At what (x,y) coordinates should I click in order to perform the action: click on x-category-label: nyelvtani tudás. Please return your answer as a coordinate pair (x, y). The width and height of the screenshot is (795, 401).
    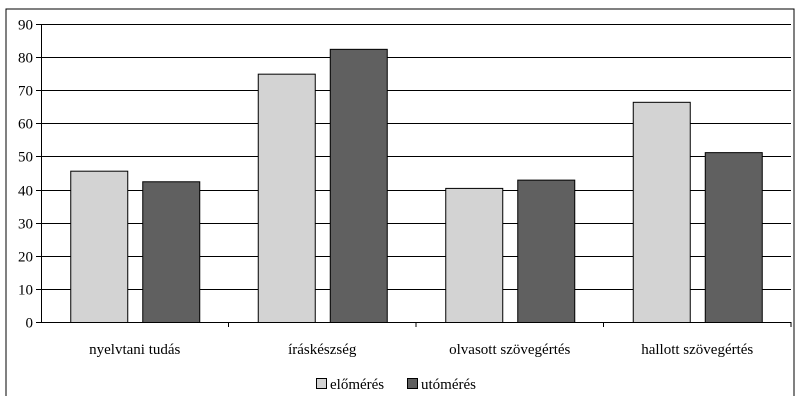
    Looking at the image, I should click on (134, 350).